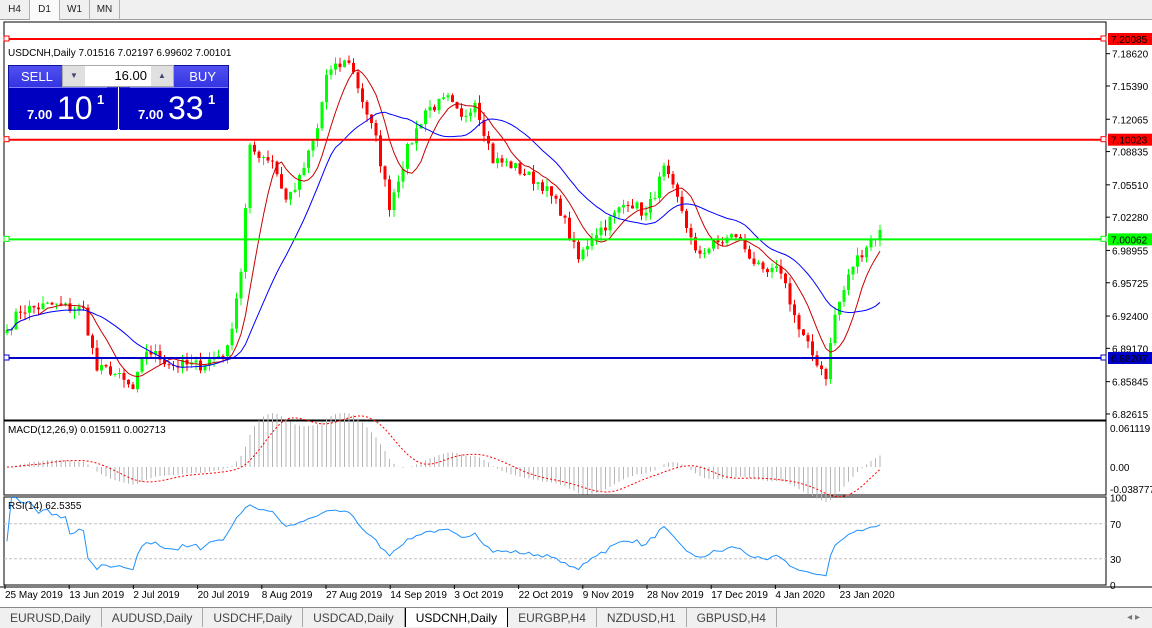  Describe the element at coordinates (51, 617) in the screenshot. I see `tab-eurusd: EURUSD,Daily` at that location.